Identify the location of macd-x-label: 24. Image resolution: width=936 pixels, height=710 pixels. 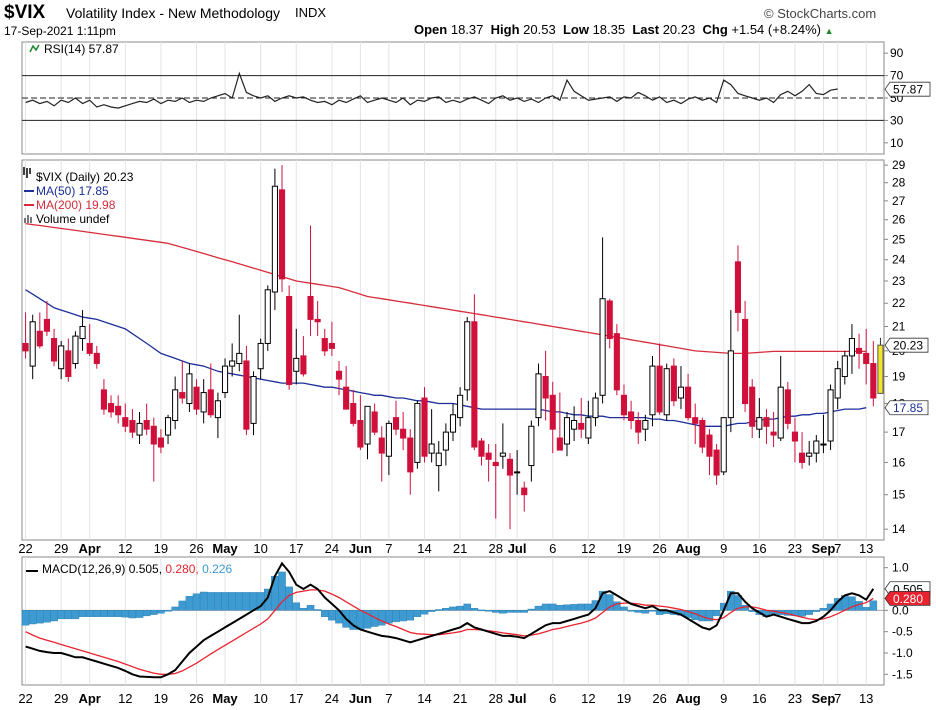
(332, 698).